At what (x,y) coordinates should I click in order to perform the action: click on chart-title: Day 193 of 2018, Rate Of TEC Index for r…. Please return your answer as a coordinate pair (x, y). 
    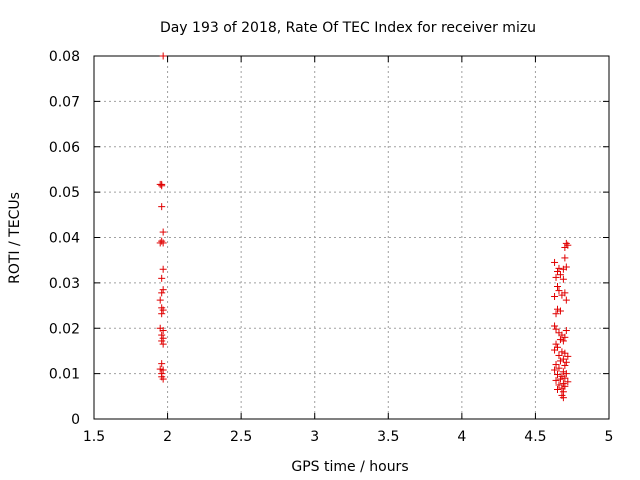
    Looking at the image, I should click on (348, 28).